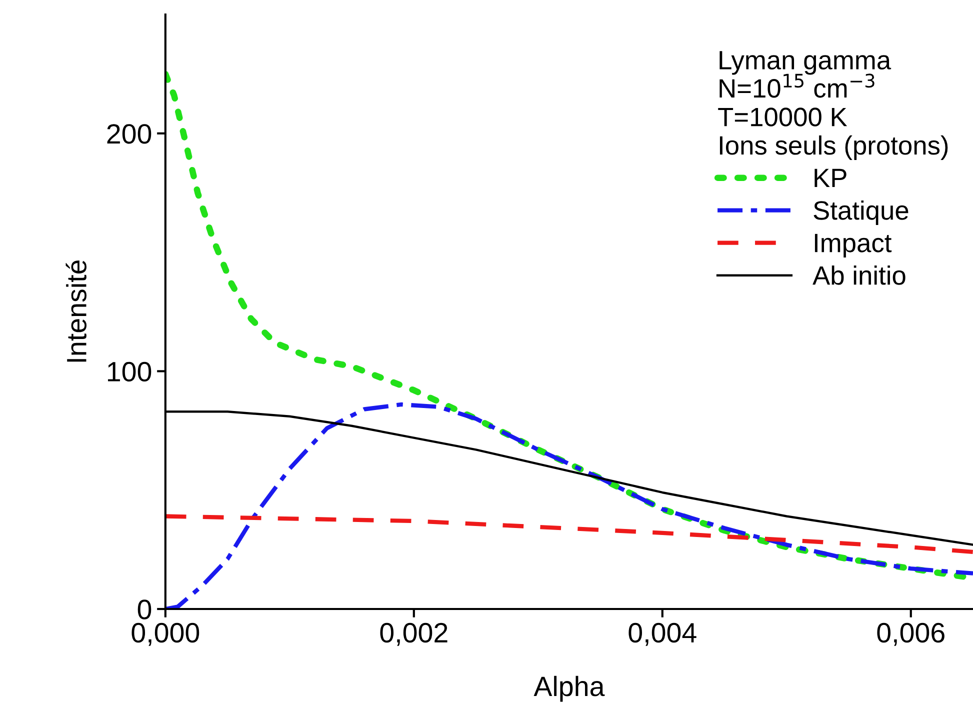  Describe the element at coordinates (861, 213) in the screenshot. I see `legend-label: Statique` at that location.